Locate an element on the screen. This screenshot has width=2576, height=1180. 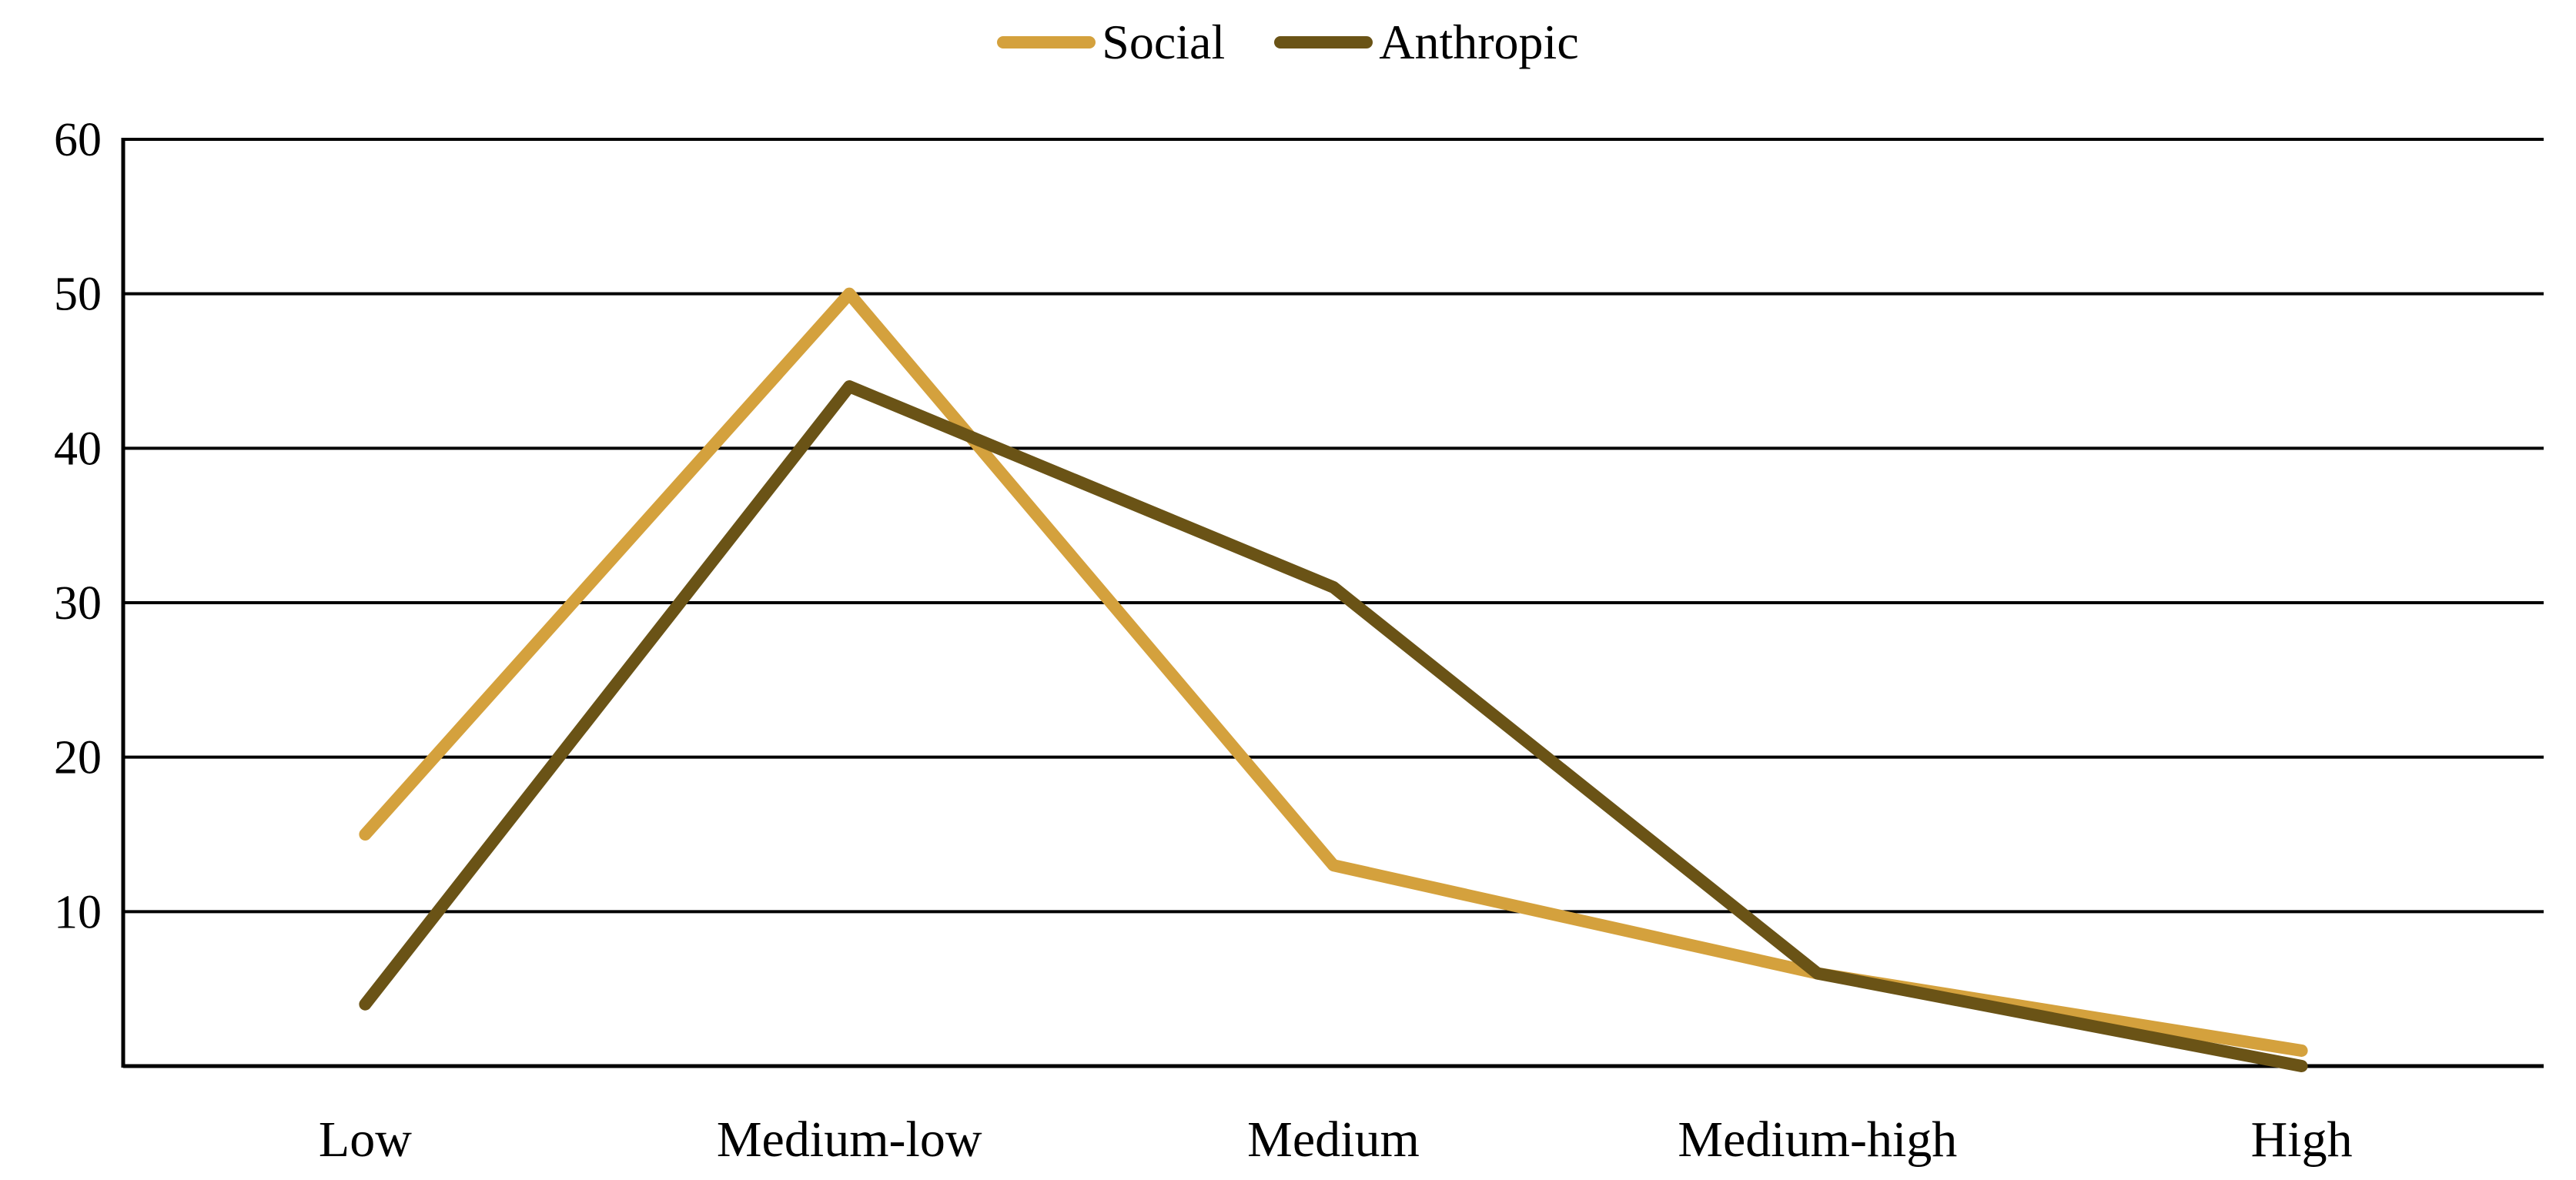
x-axis-label-medium-low: Medium-low is located at coordinates (850, 1139).